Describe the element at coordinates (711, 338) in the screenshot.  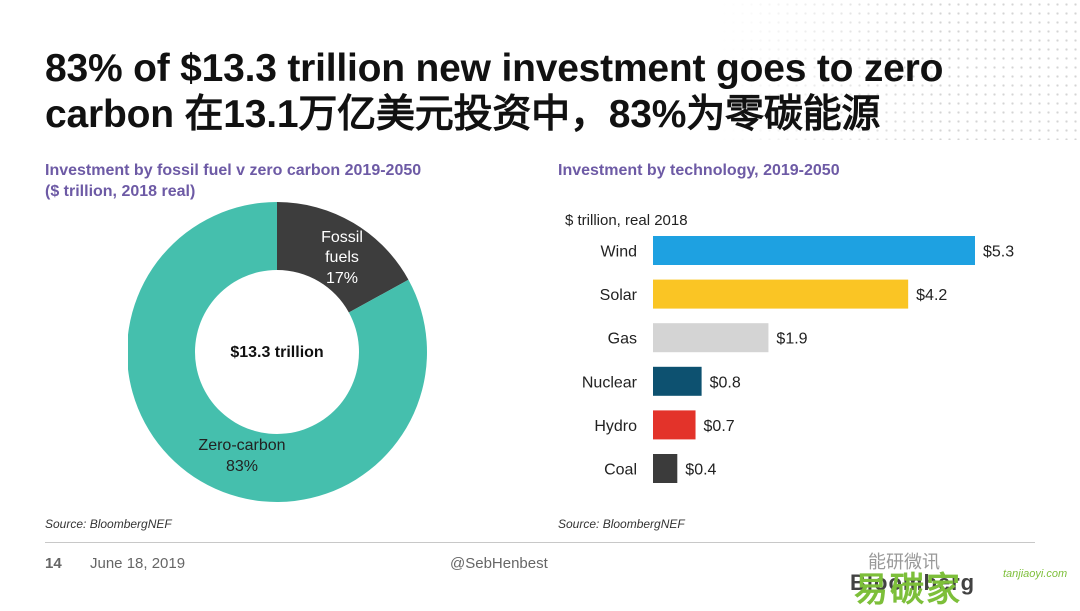
I see `bar-gas` at that location.